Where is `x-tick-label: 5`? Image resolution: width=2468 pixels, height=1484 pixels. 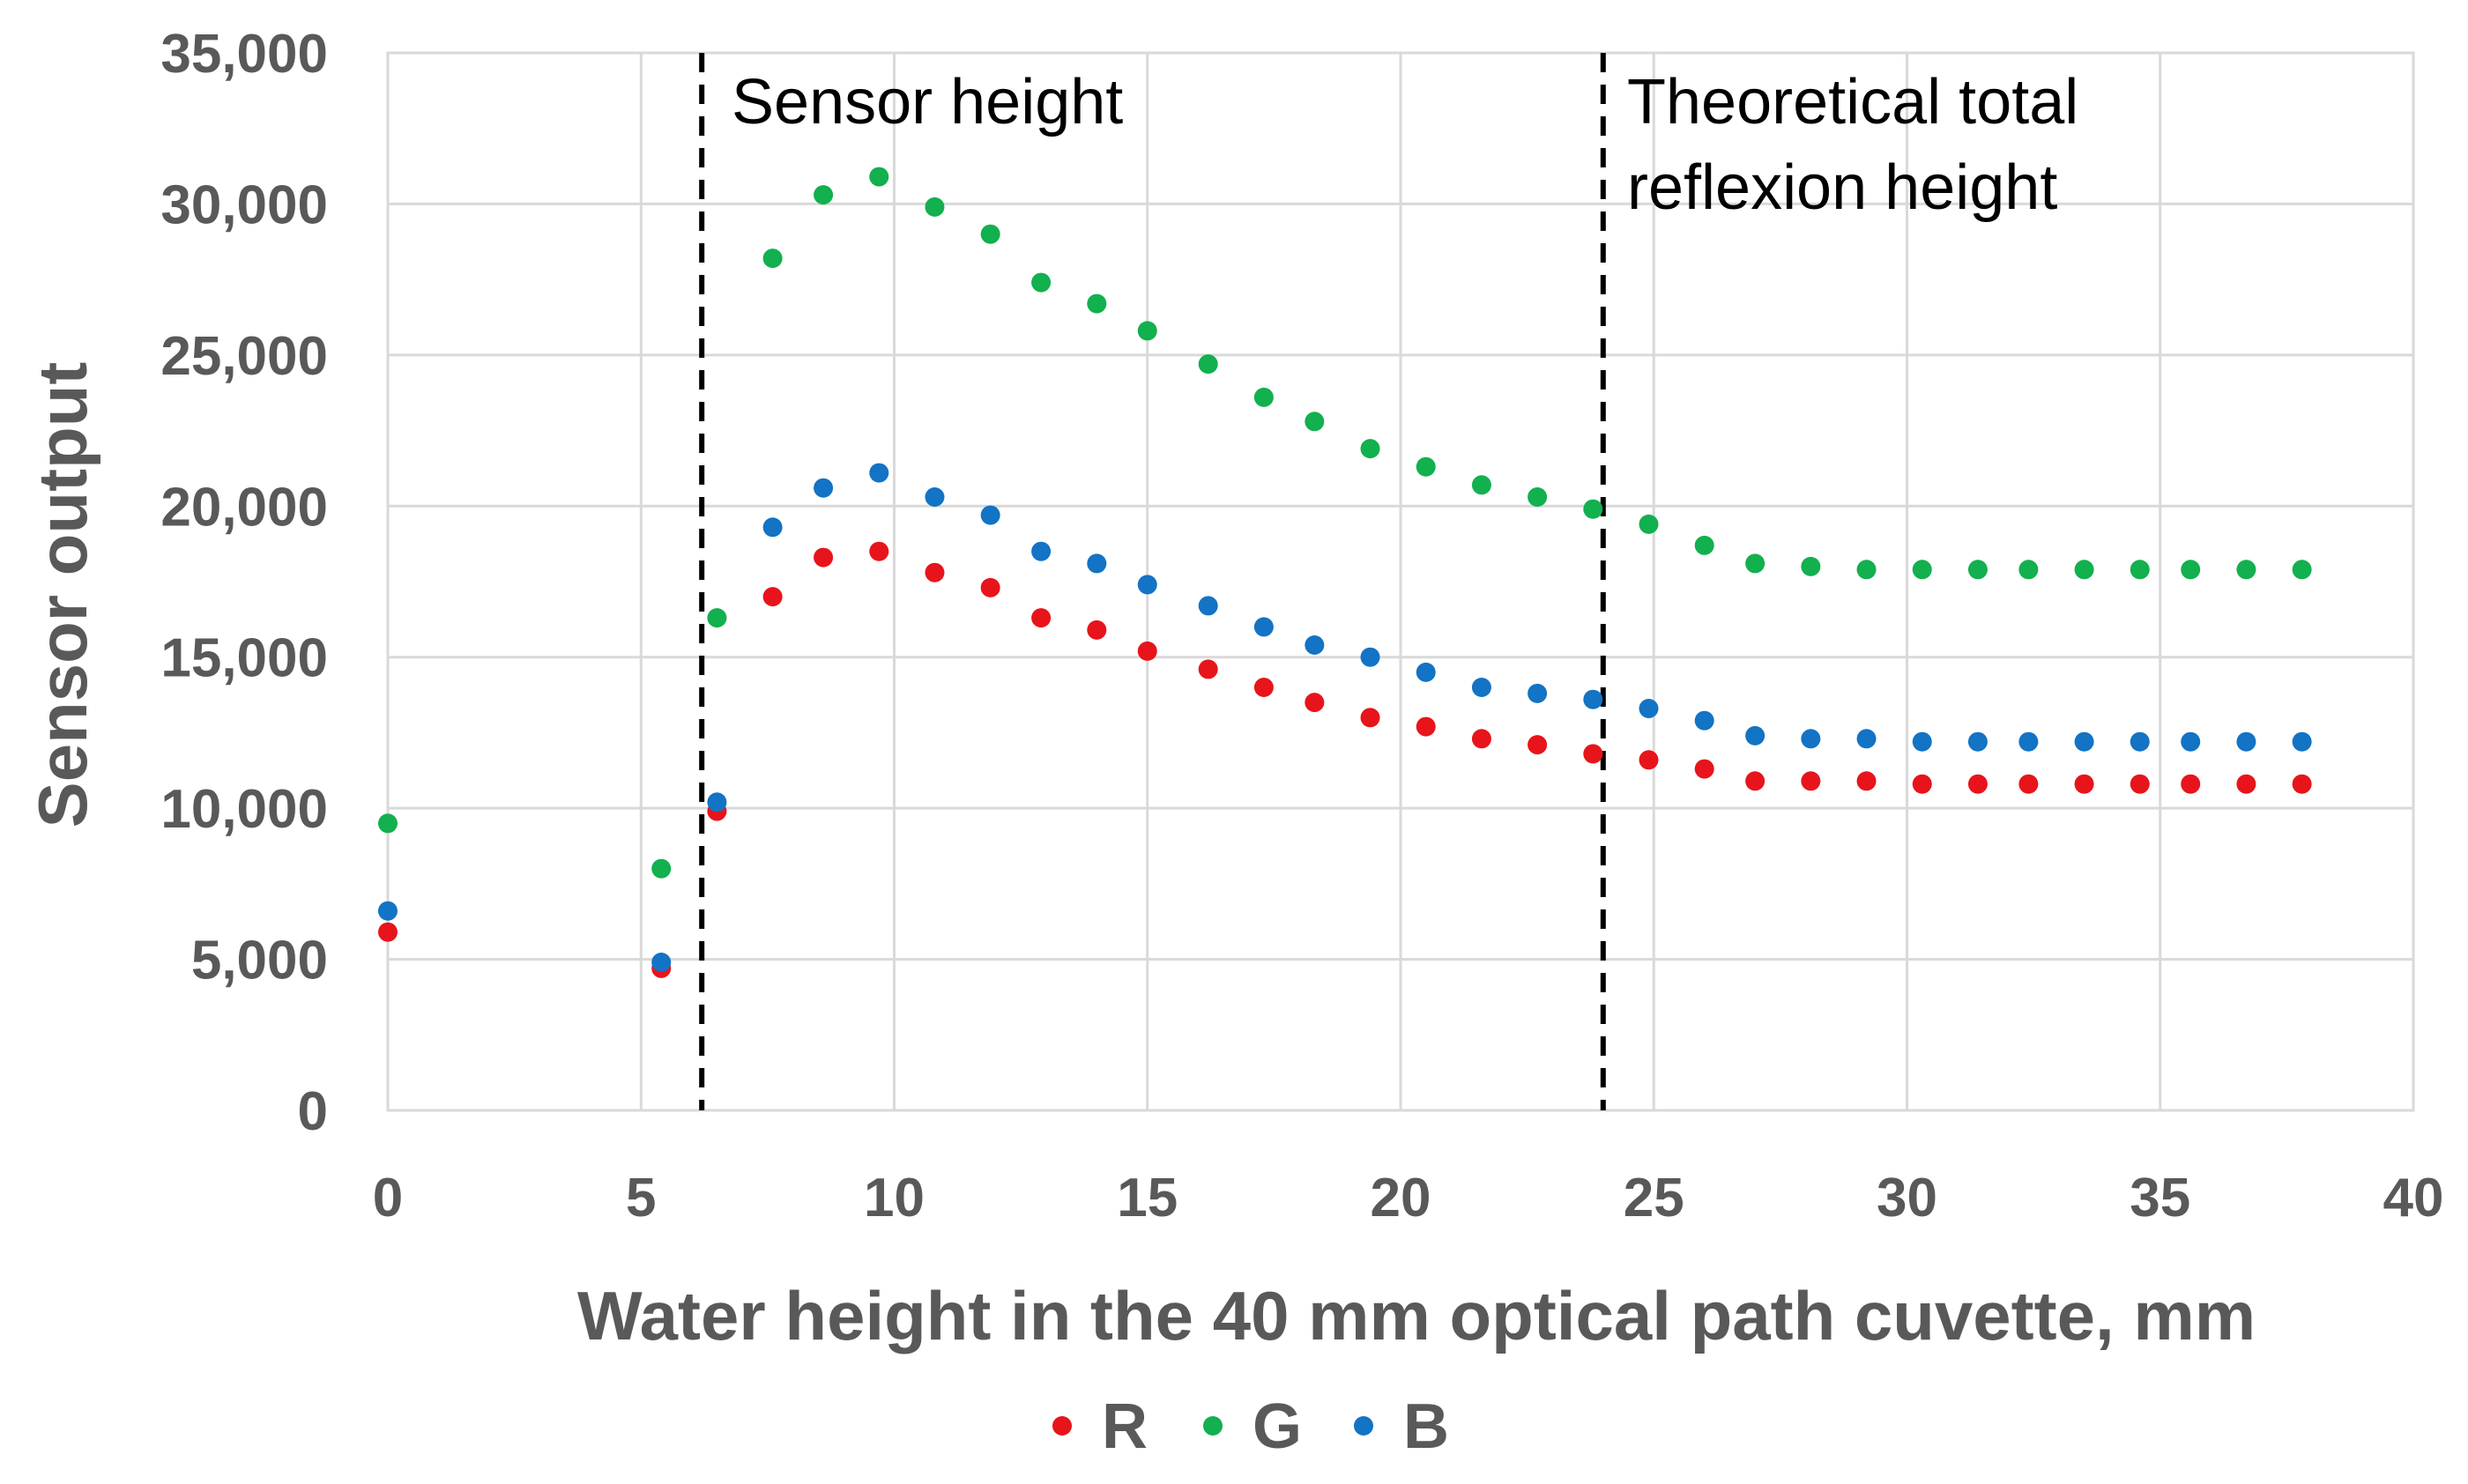 x-tick-label: 5 is located at coordinates (641, 1198).